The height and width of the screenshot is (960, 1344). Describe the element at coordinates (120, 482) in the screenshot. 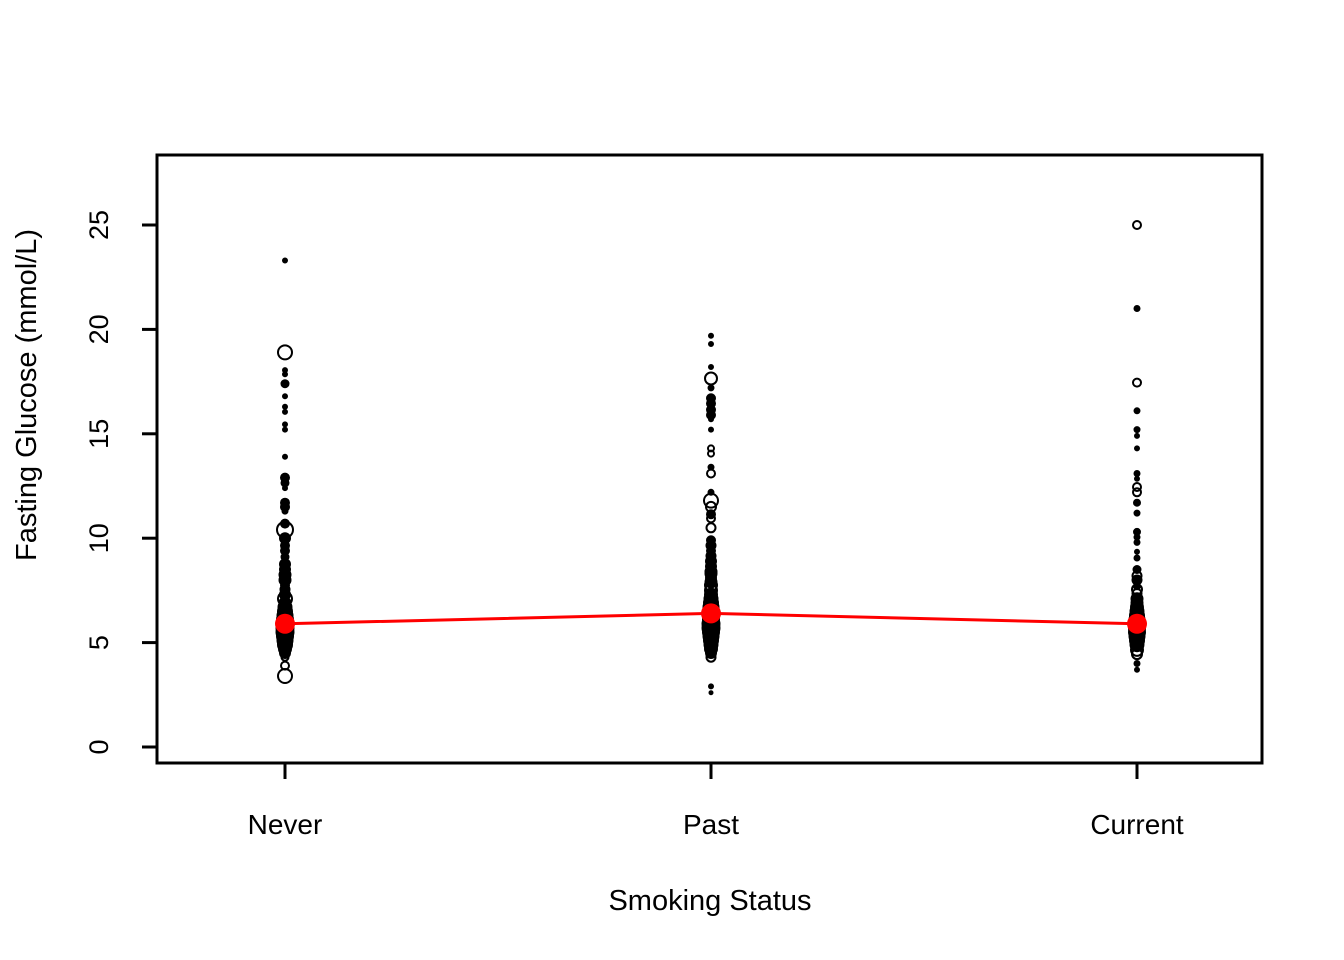

I see `y-axis: 0 5 10 15 20 25` at that location.